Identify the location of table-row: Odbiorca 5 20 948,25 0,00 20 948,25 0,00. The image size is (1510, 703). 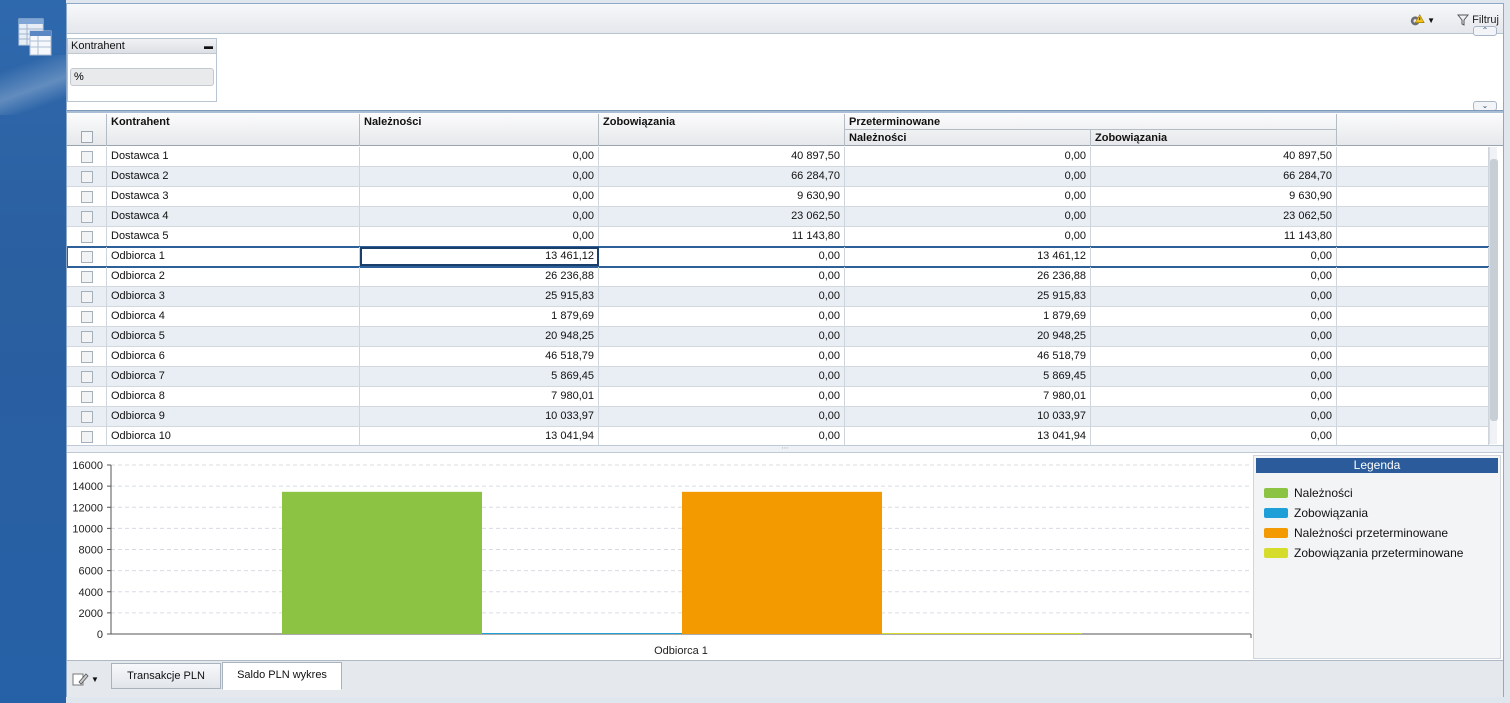
(778, 337).